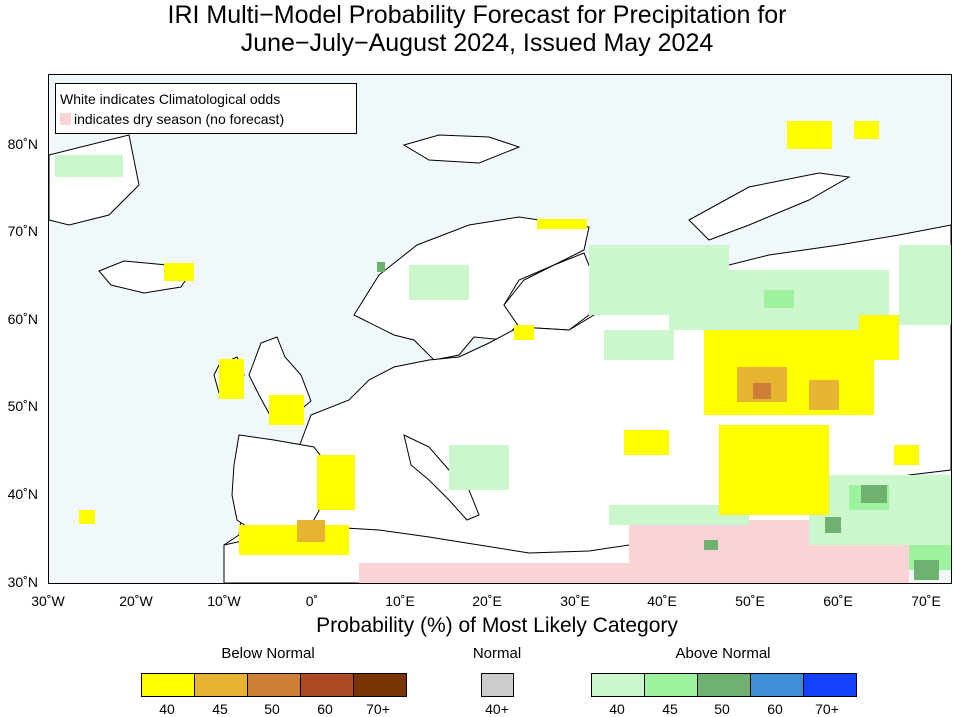 The height and width of the screenshot is (717, 954). What do you see at coordinates (477, 43) in the screenshot?
I see `title-line-2: June−July−August 2024, Issued May 2024` at bounding box center [477, 43].